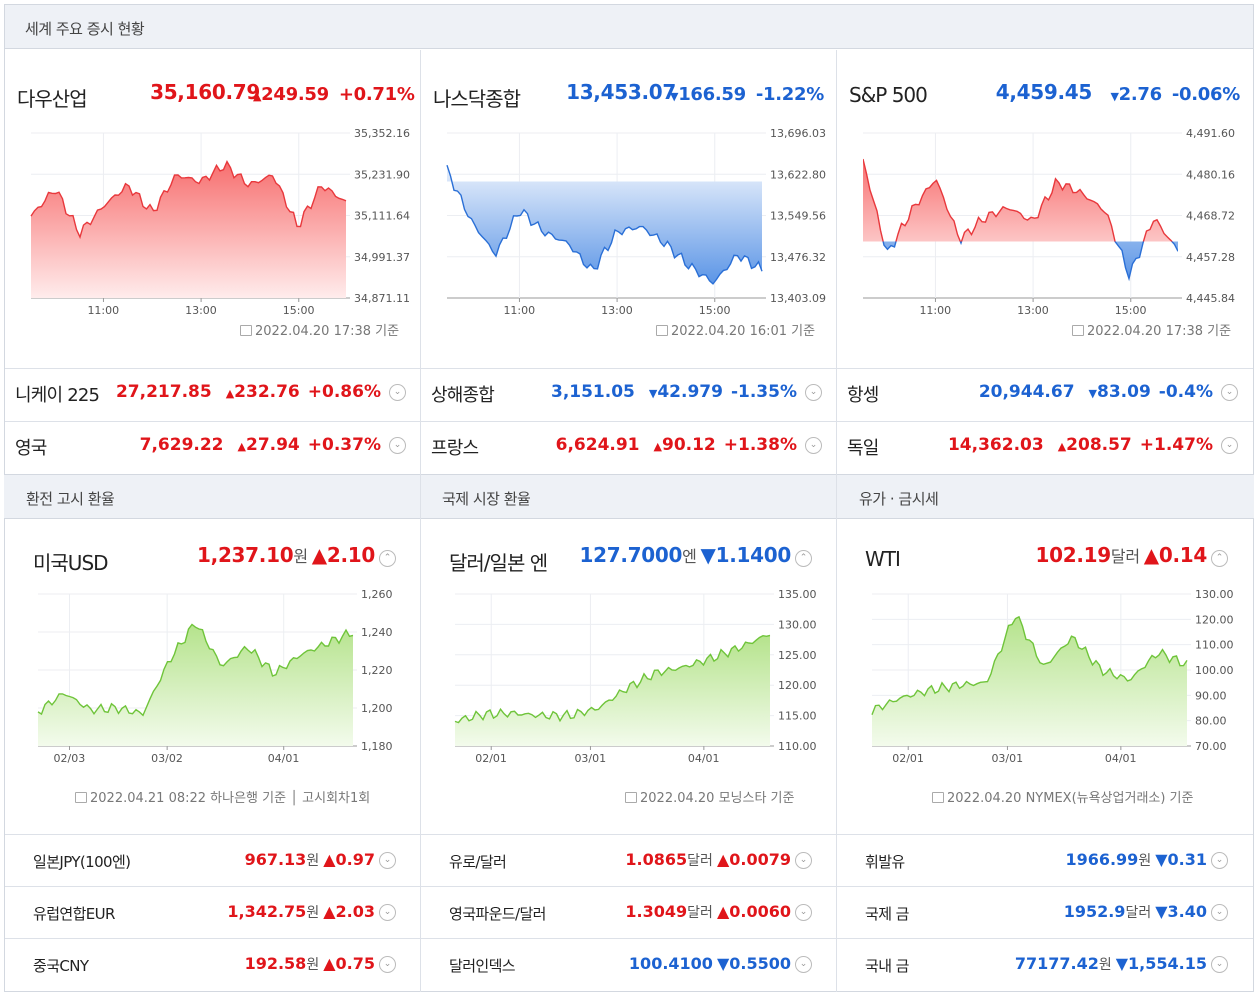  I want to click on fx-price-value: 1,237.10, so click(245, 555).